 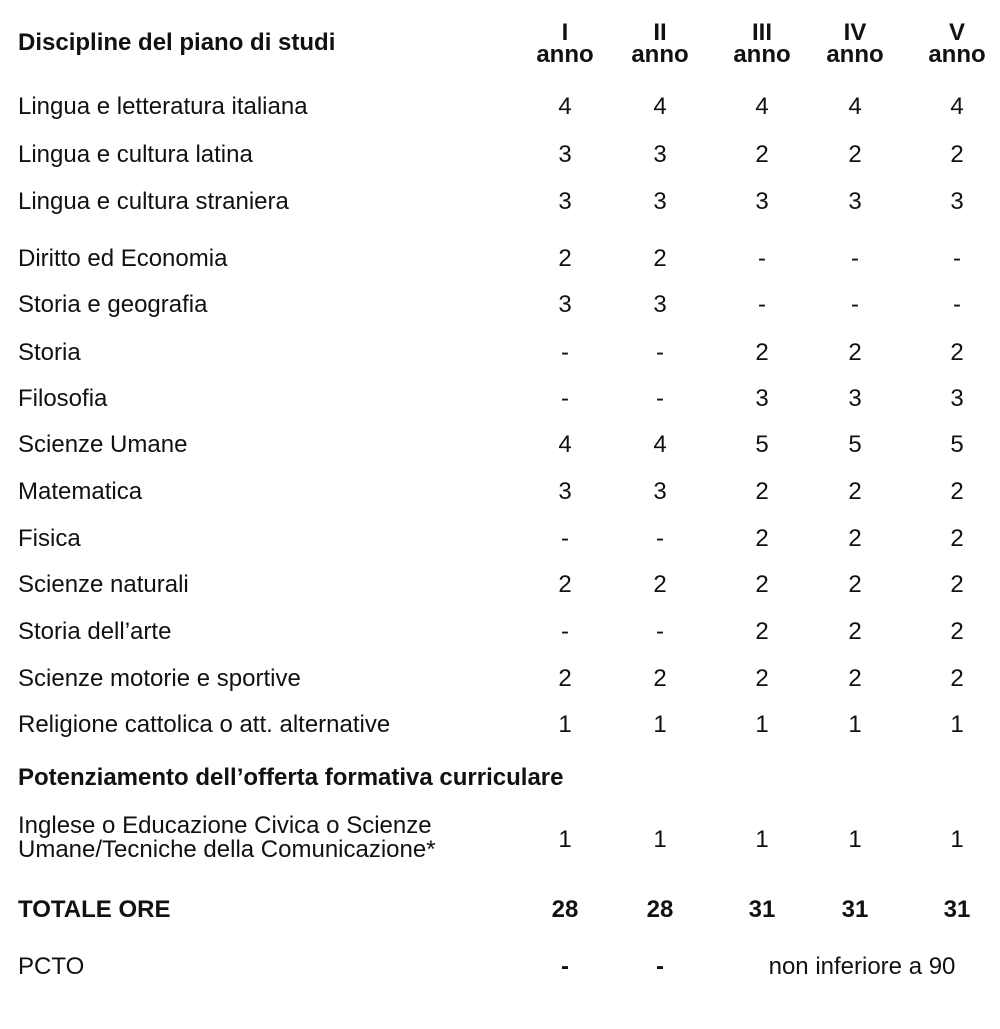 I want to click on row-name: Filosofia, so click(x=63, y=398).